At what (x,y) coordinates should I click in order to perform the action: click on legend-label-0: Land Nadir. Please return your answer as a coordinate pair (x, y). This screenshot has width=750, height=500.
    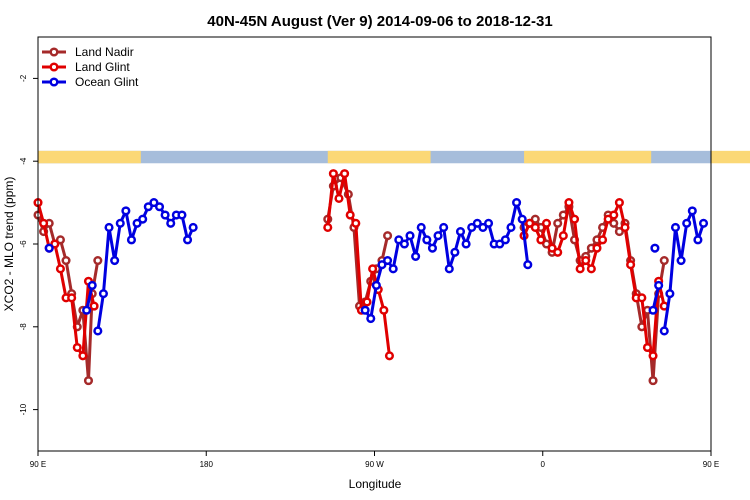
    Looking at the image, I should click on (104, 52).